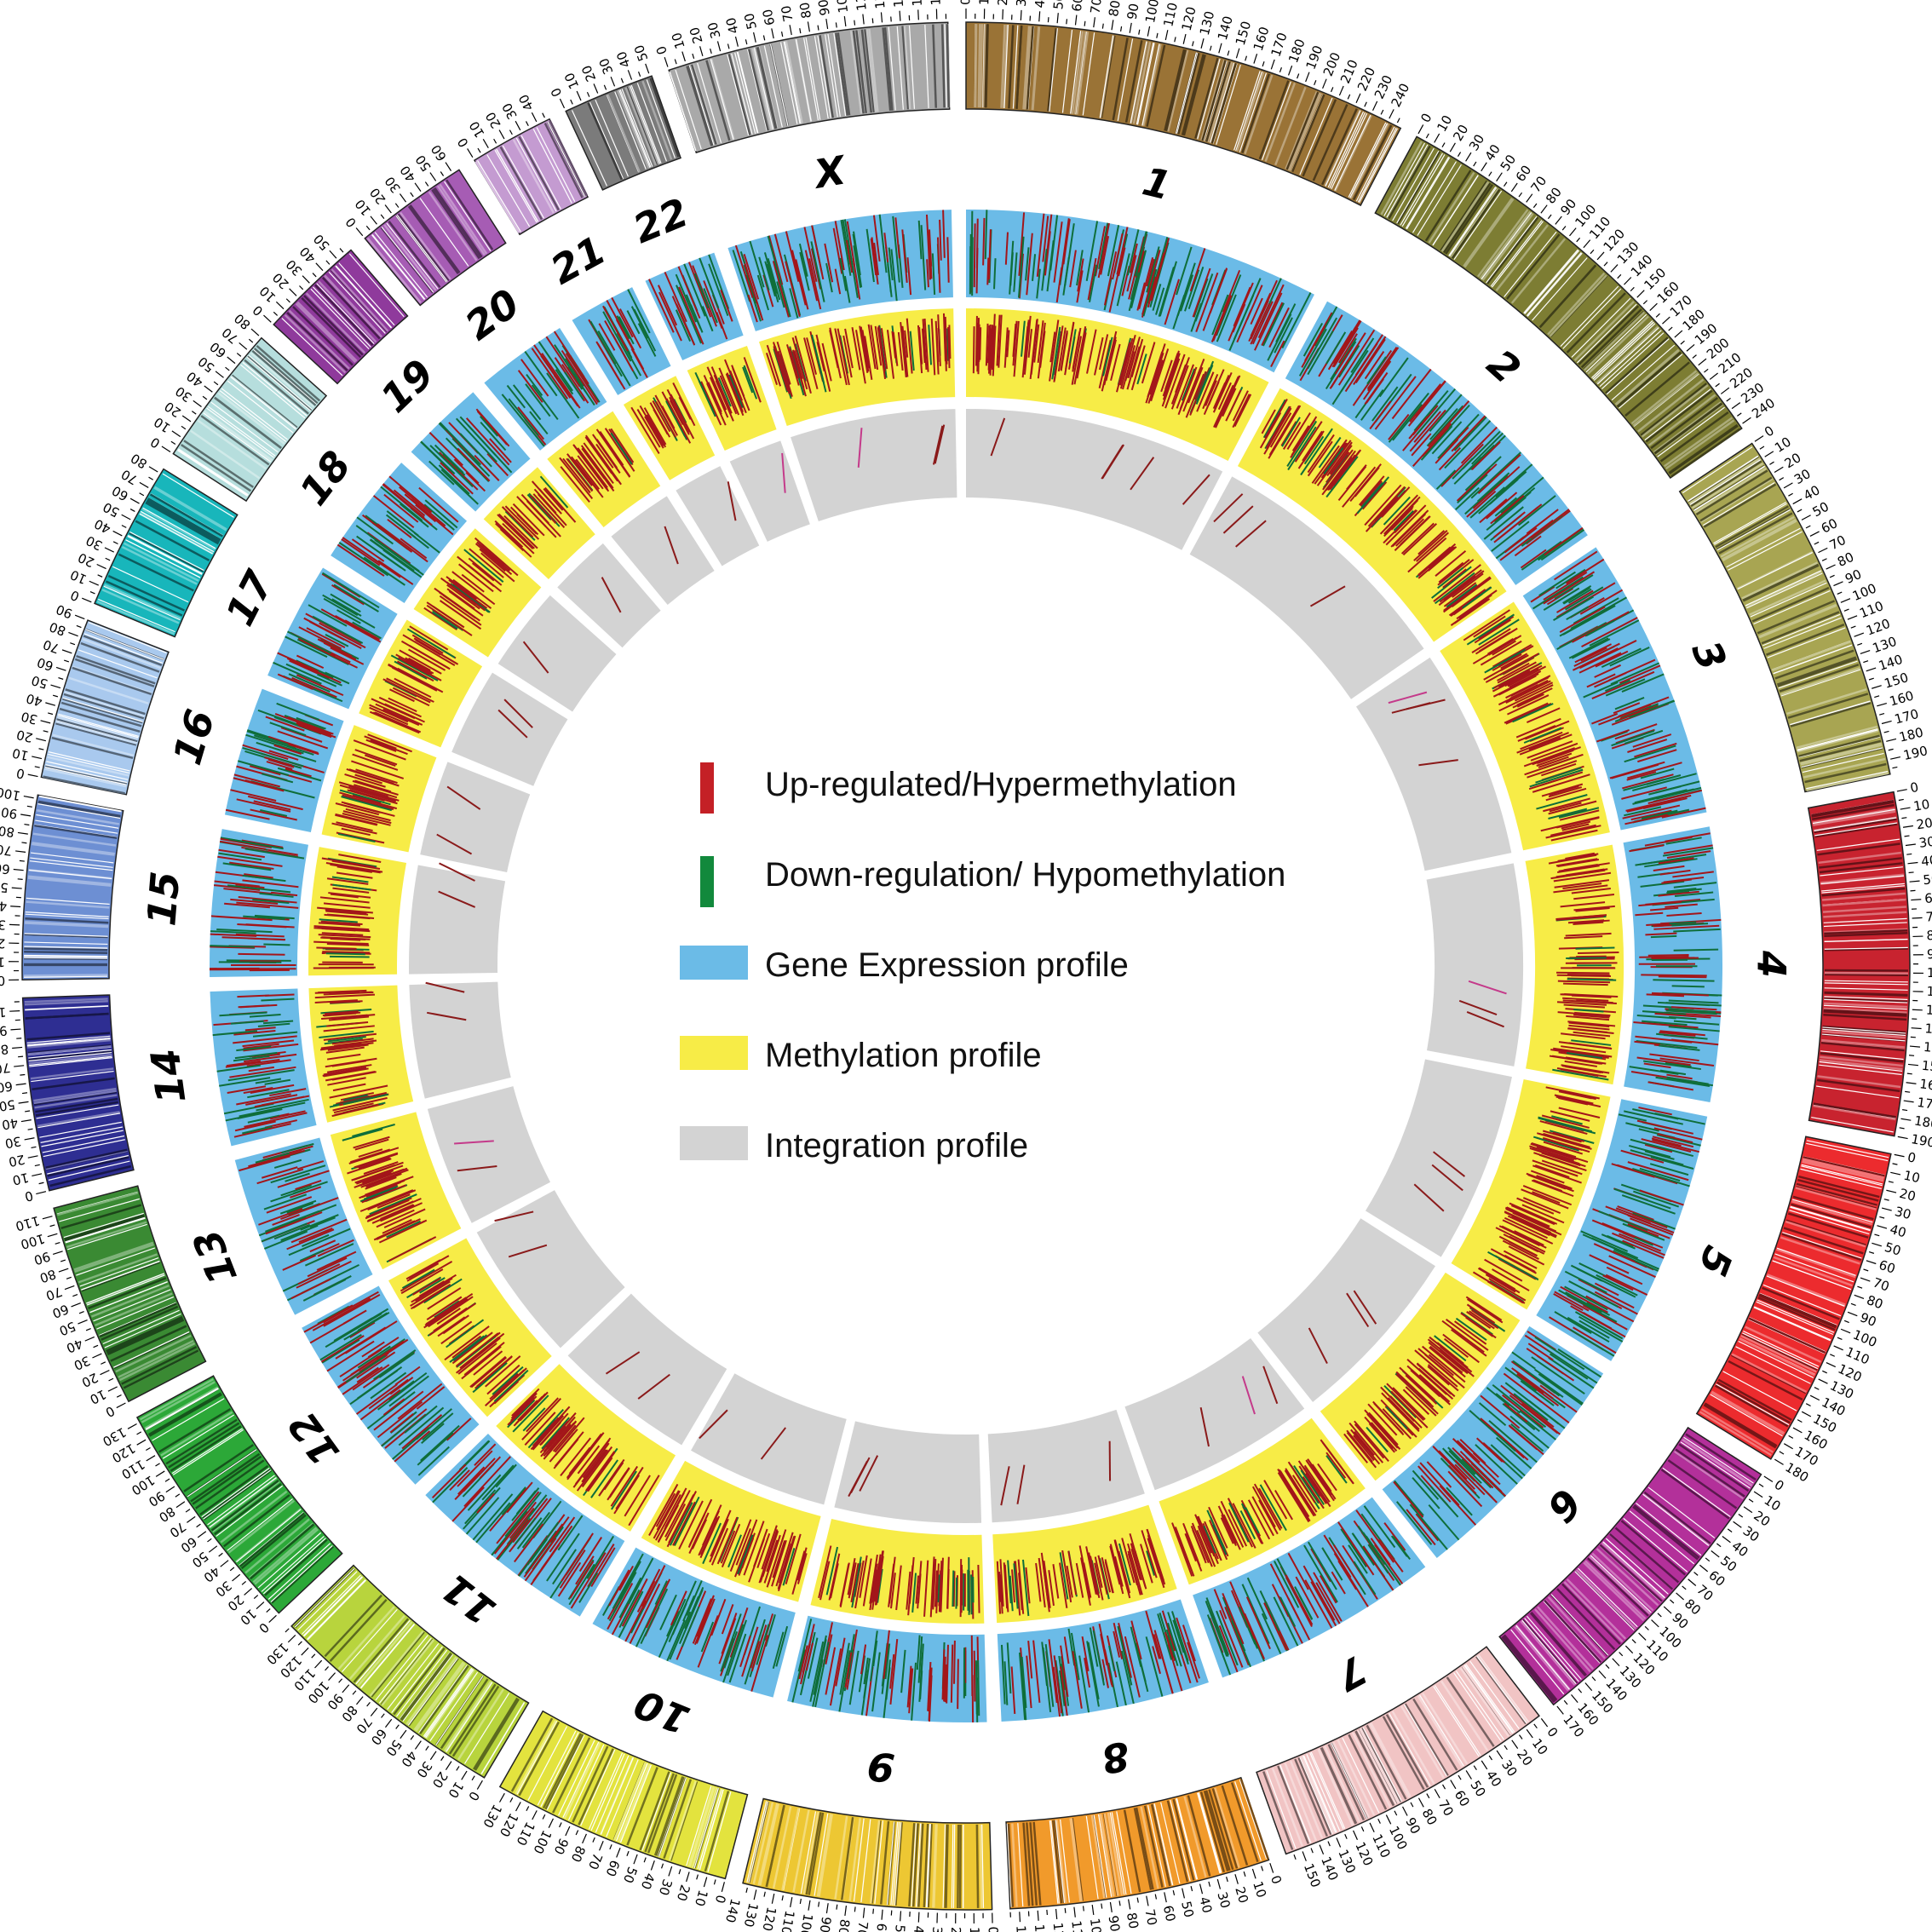 This screenshot has width=1932, height=1932. What do you see at coordinates (560, 1847) in the screenshot?
I see `tick-label-chr10: 90` at bounding box center [560, 1847].